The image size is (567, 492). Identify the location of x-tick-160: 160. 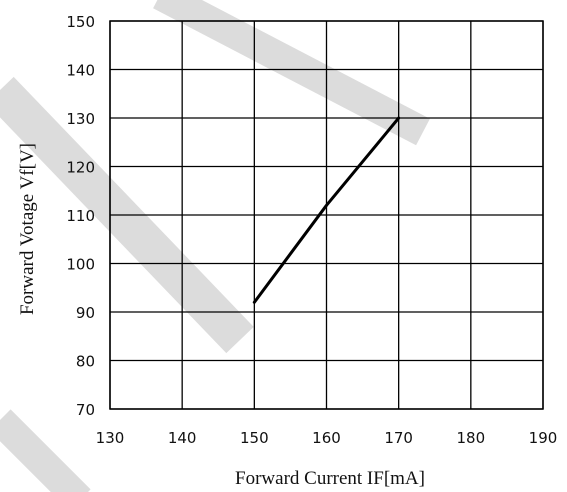
(326, 438).